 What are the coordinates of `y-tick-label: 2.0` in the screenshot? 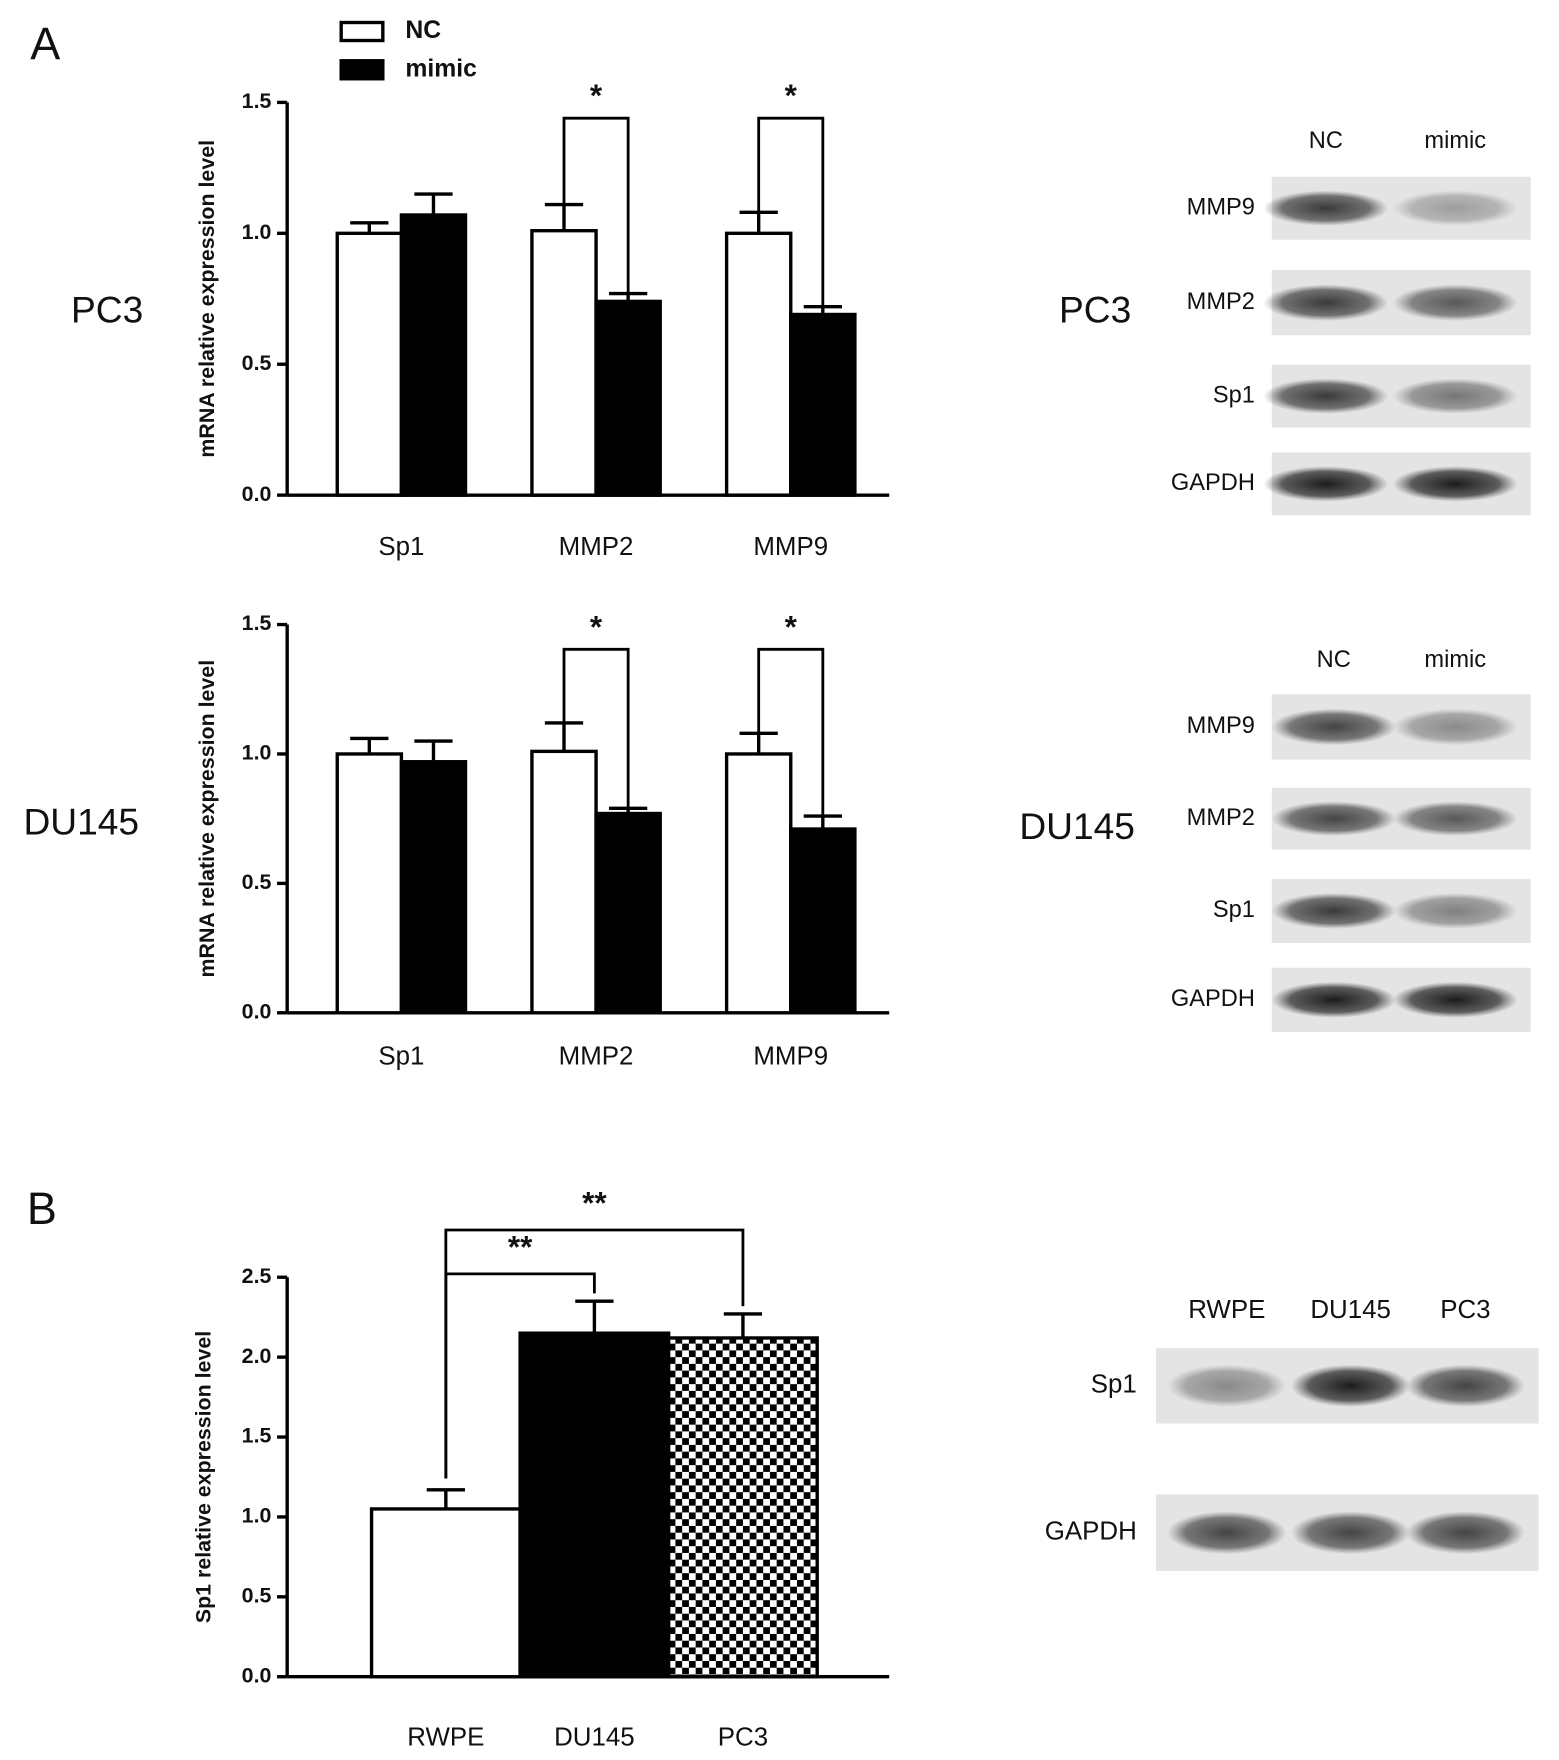 It's located at (257, 1356).